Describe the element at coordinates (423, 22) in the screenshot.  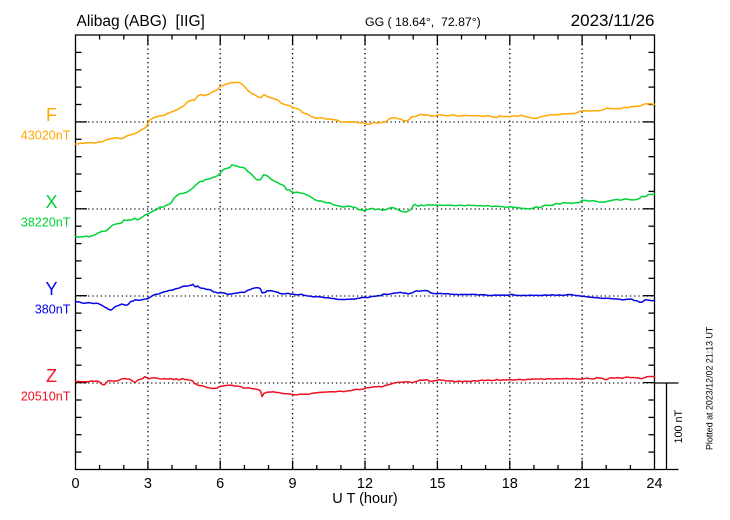
I see `svg-text: GG ( 18.64°, 72.87°)` at that location.